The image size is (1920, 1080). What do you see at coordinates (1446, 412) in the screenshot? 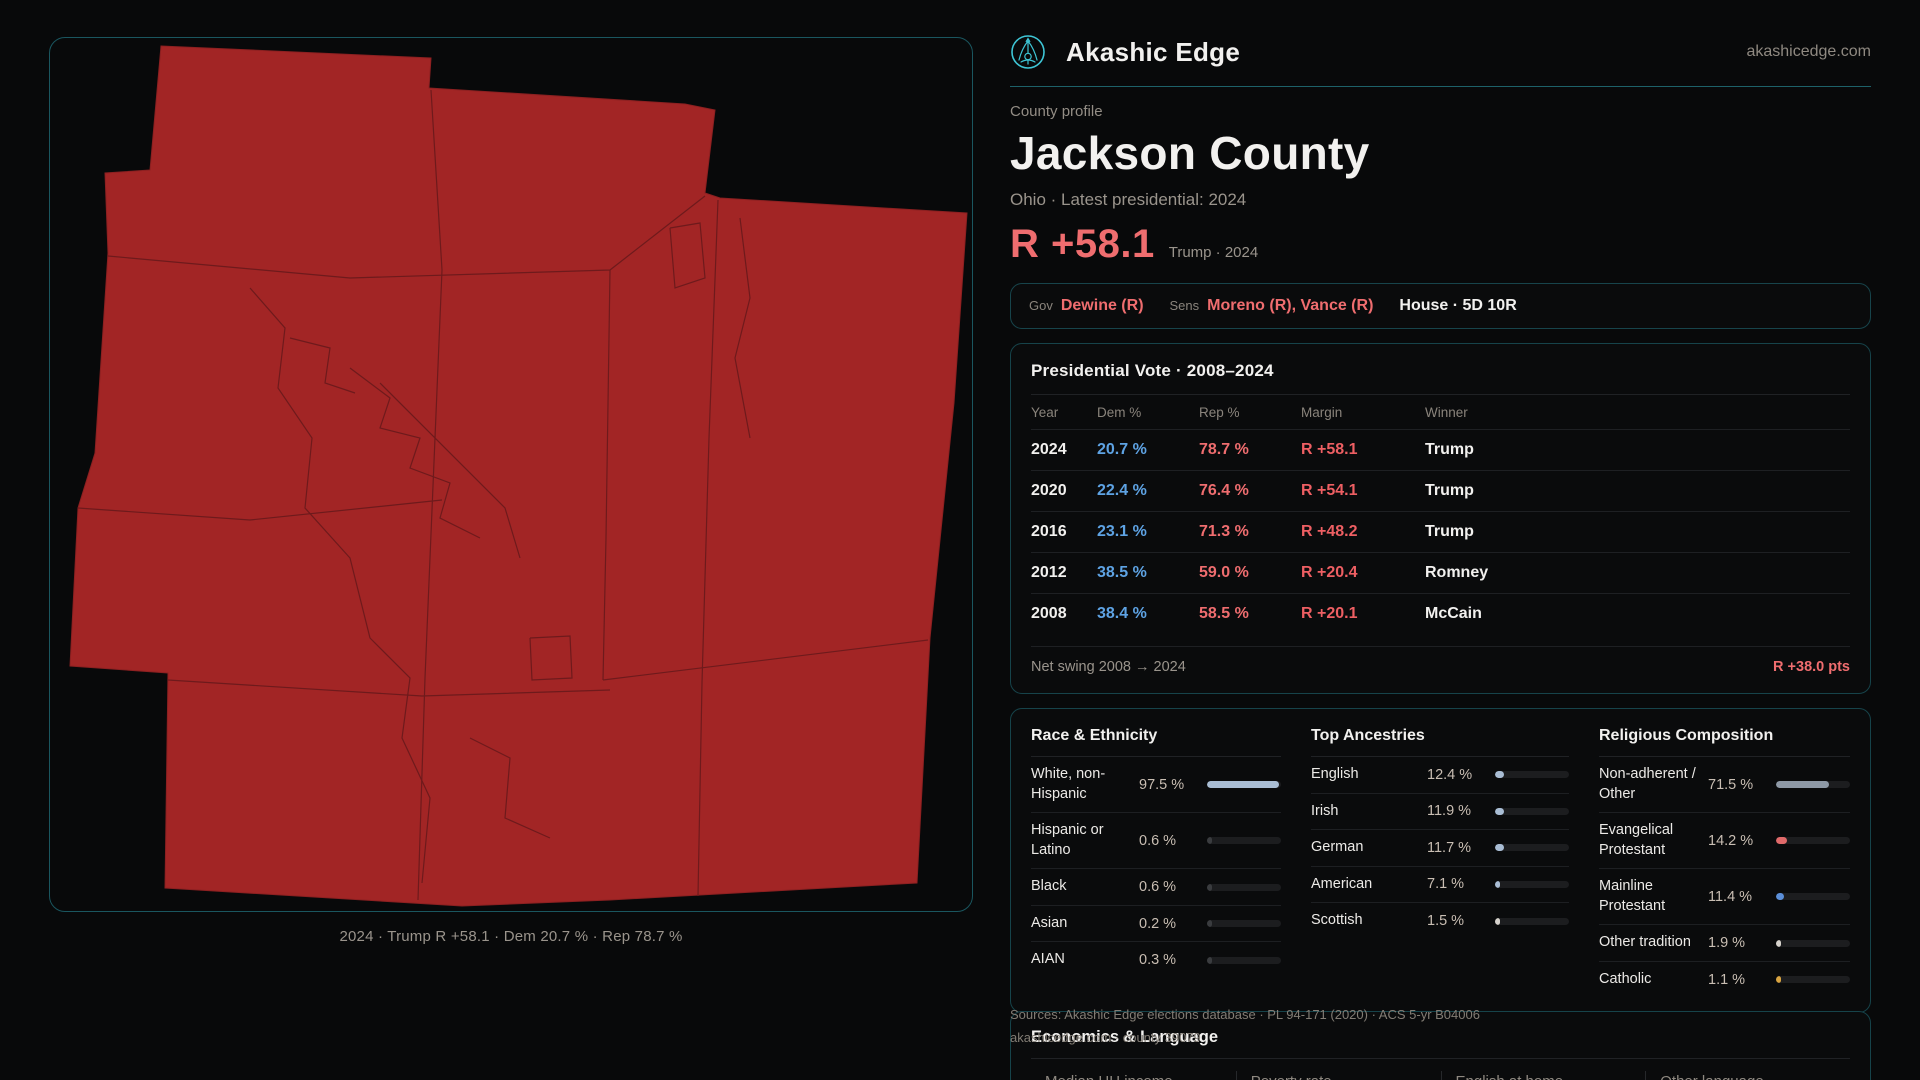
I see `col-winner: Winner` at bounding box center [1446, 412].